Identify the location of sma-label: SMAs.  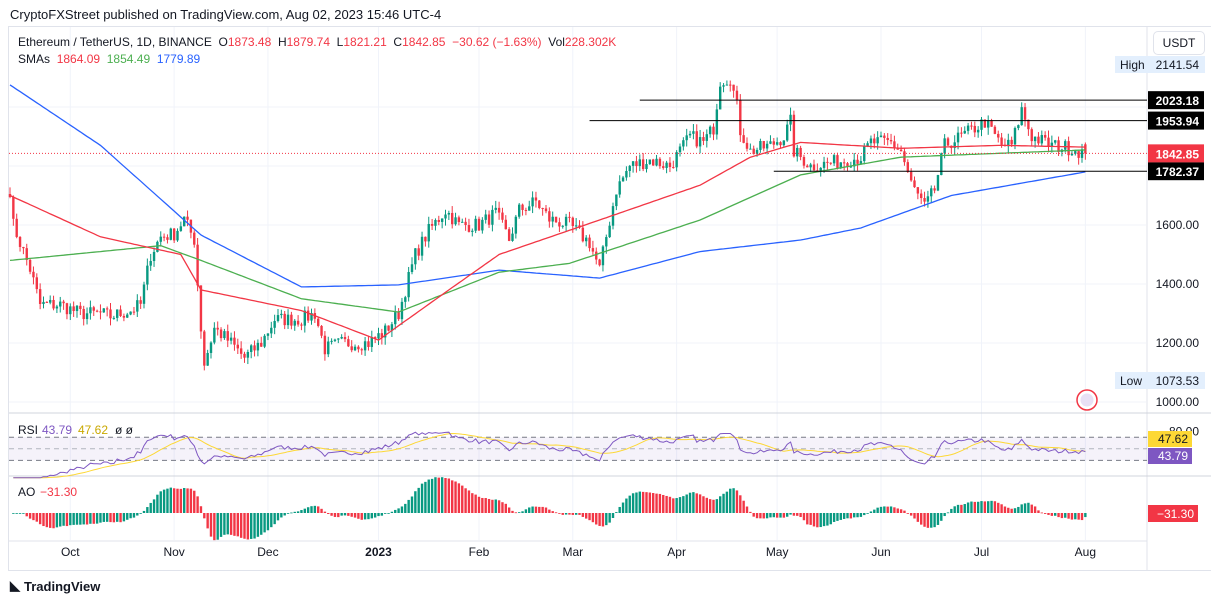
(34, 59).